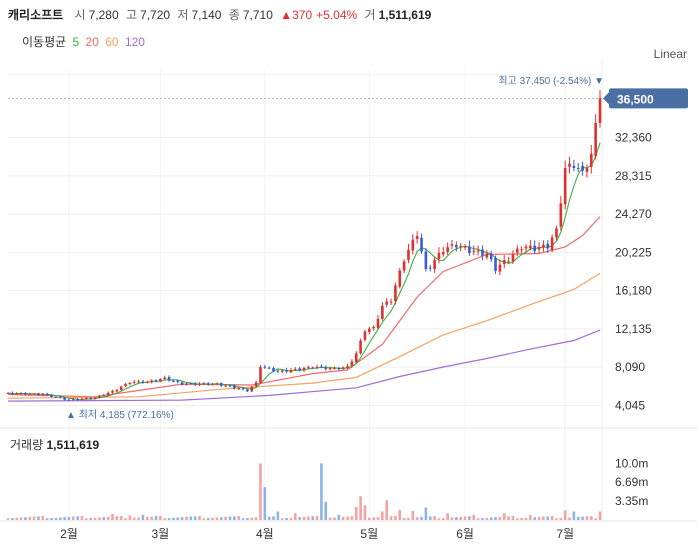 The width and height of the screenshot is (697, 560). Describe the element at coordinates (85, 41) in the screenshot. I see `moving-average-legend: 이동평균 5 20 60 120` at that location.